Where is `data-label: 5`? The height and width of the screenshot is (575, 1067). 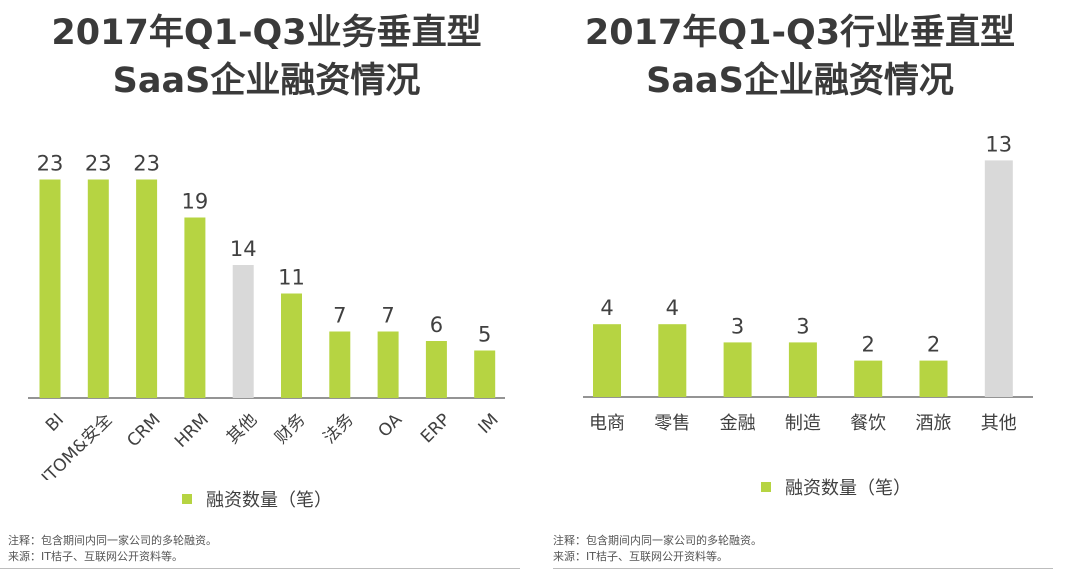 data-label: 5 is located at coordinates (484, 335).